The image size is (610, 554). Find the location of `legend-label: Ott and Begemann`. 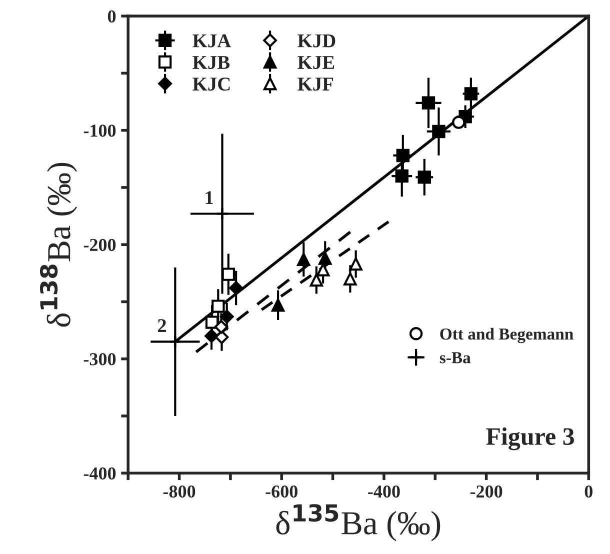

legend-label: Ott and Begemann is located at coordinates (507, 336).